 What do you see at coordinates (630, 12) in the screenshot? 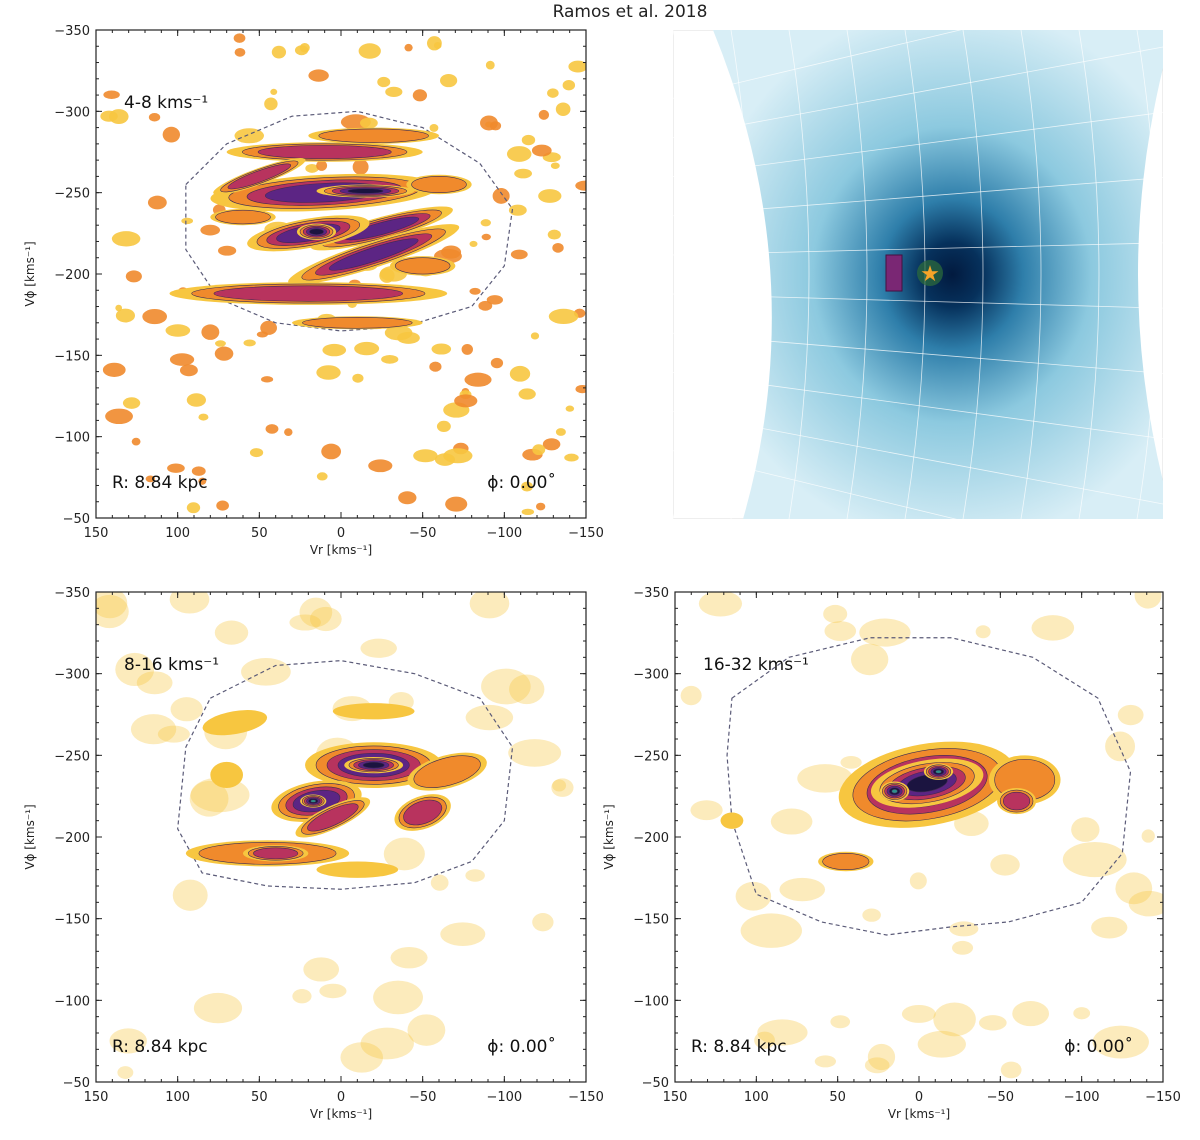
I see `figure-title: Ramos et al. 2018` at bounding box center [630, 12].